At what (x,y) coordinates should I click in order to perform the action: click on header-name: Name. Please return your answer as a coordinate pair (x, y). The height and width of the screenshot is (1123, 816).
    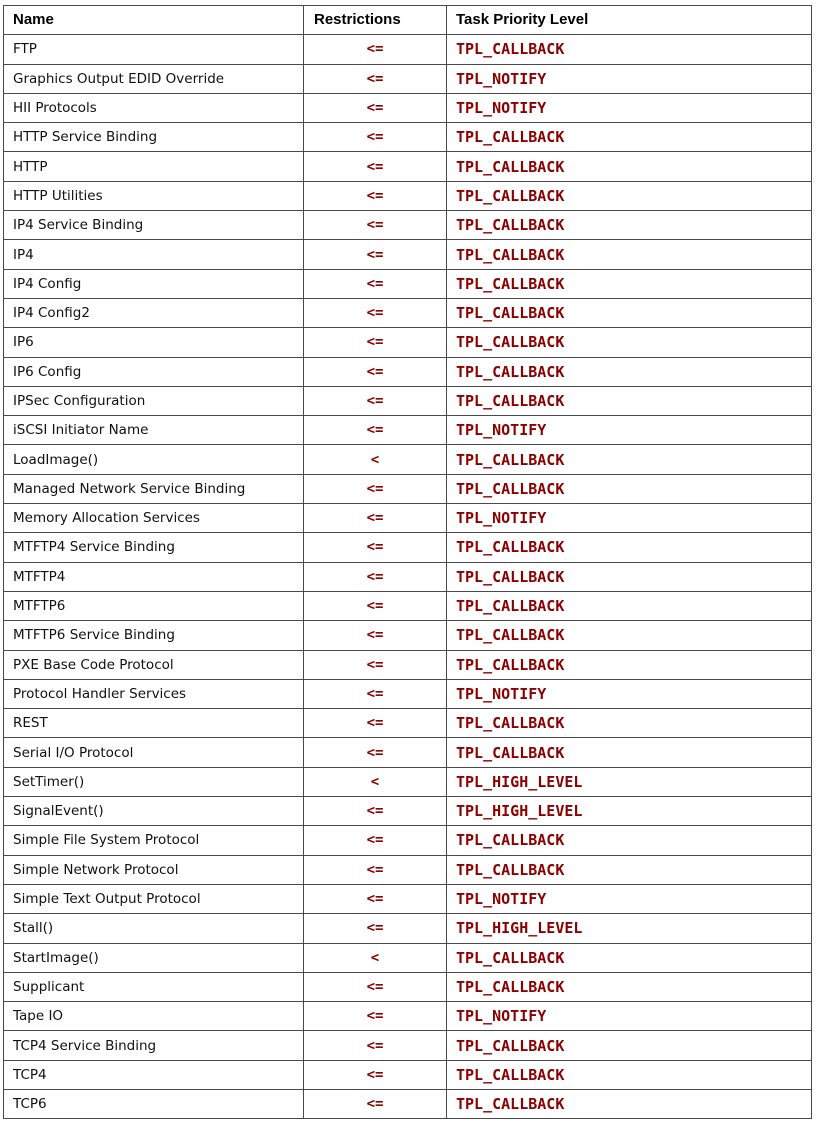
    Looking at the image, I should click on (153, 20).